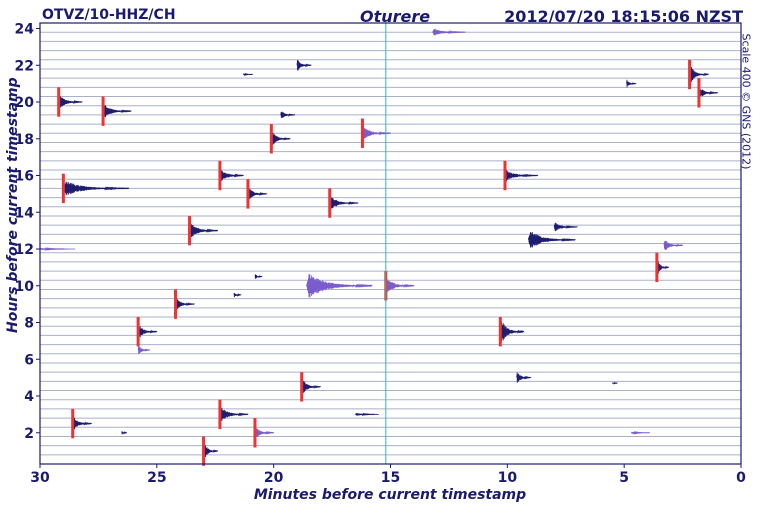 Image resolution: width=764 pixels, height=505 pixels. I want to click on current-timestamp: 2012/07/20 18:15:06 NZST, so click(623, 16).